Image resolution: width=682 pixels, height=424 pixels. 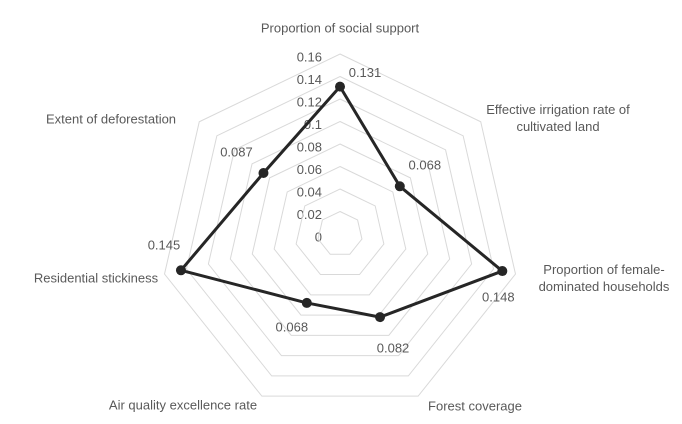 I want to click on category-label: Forest coverage, so click(x=475, y=406).